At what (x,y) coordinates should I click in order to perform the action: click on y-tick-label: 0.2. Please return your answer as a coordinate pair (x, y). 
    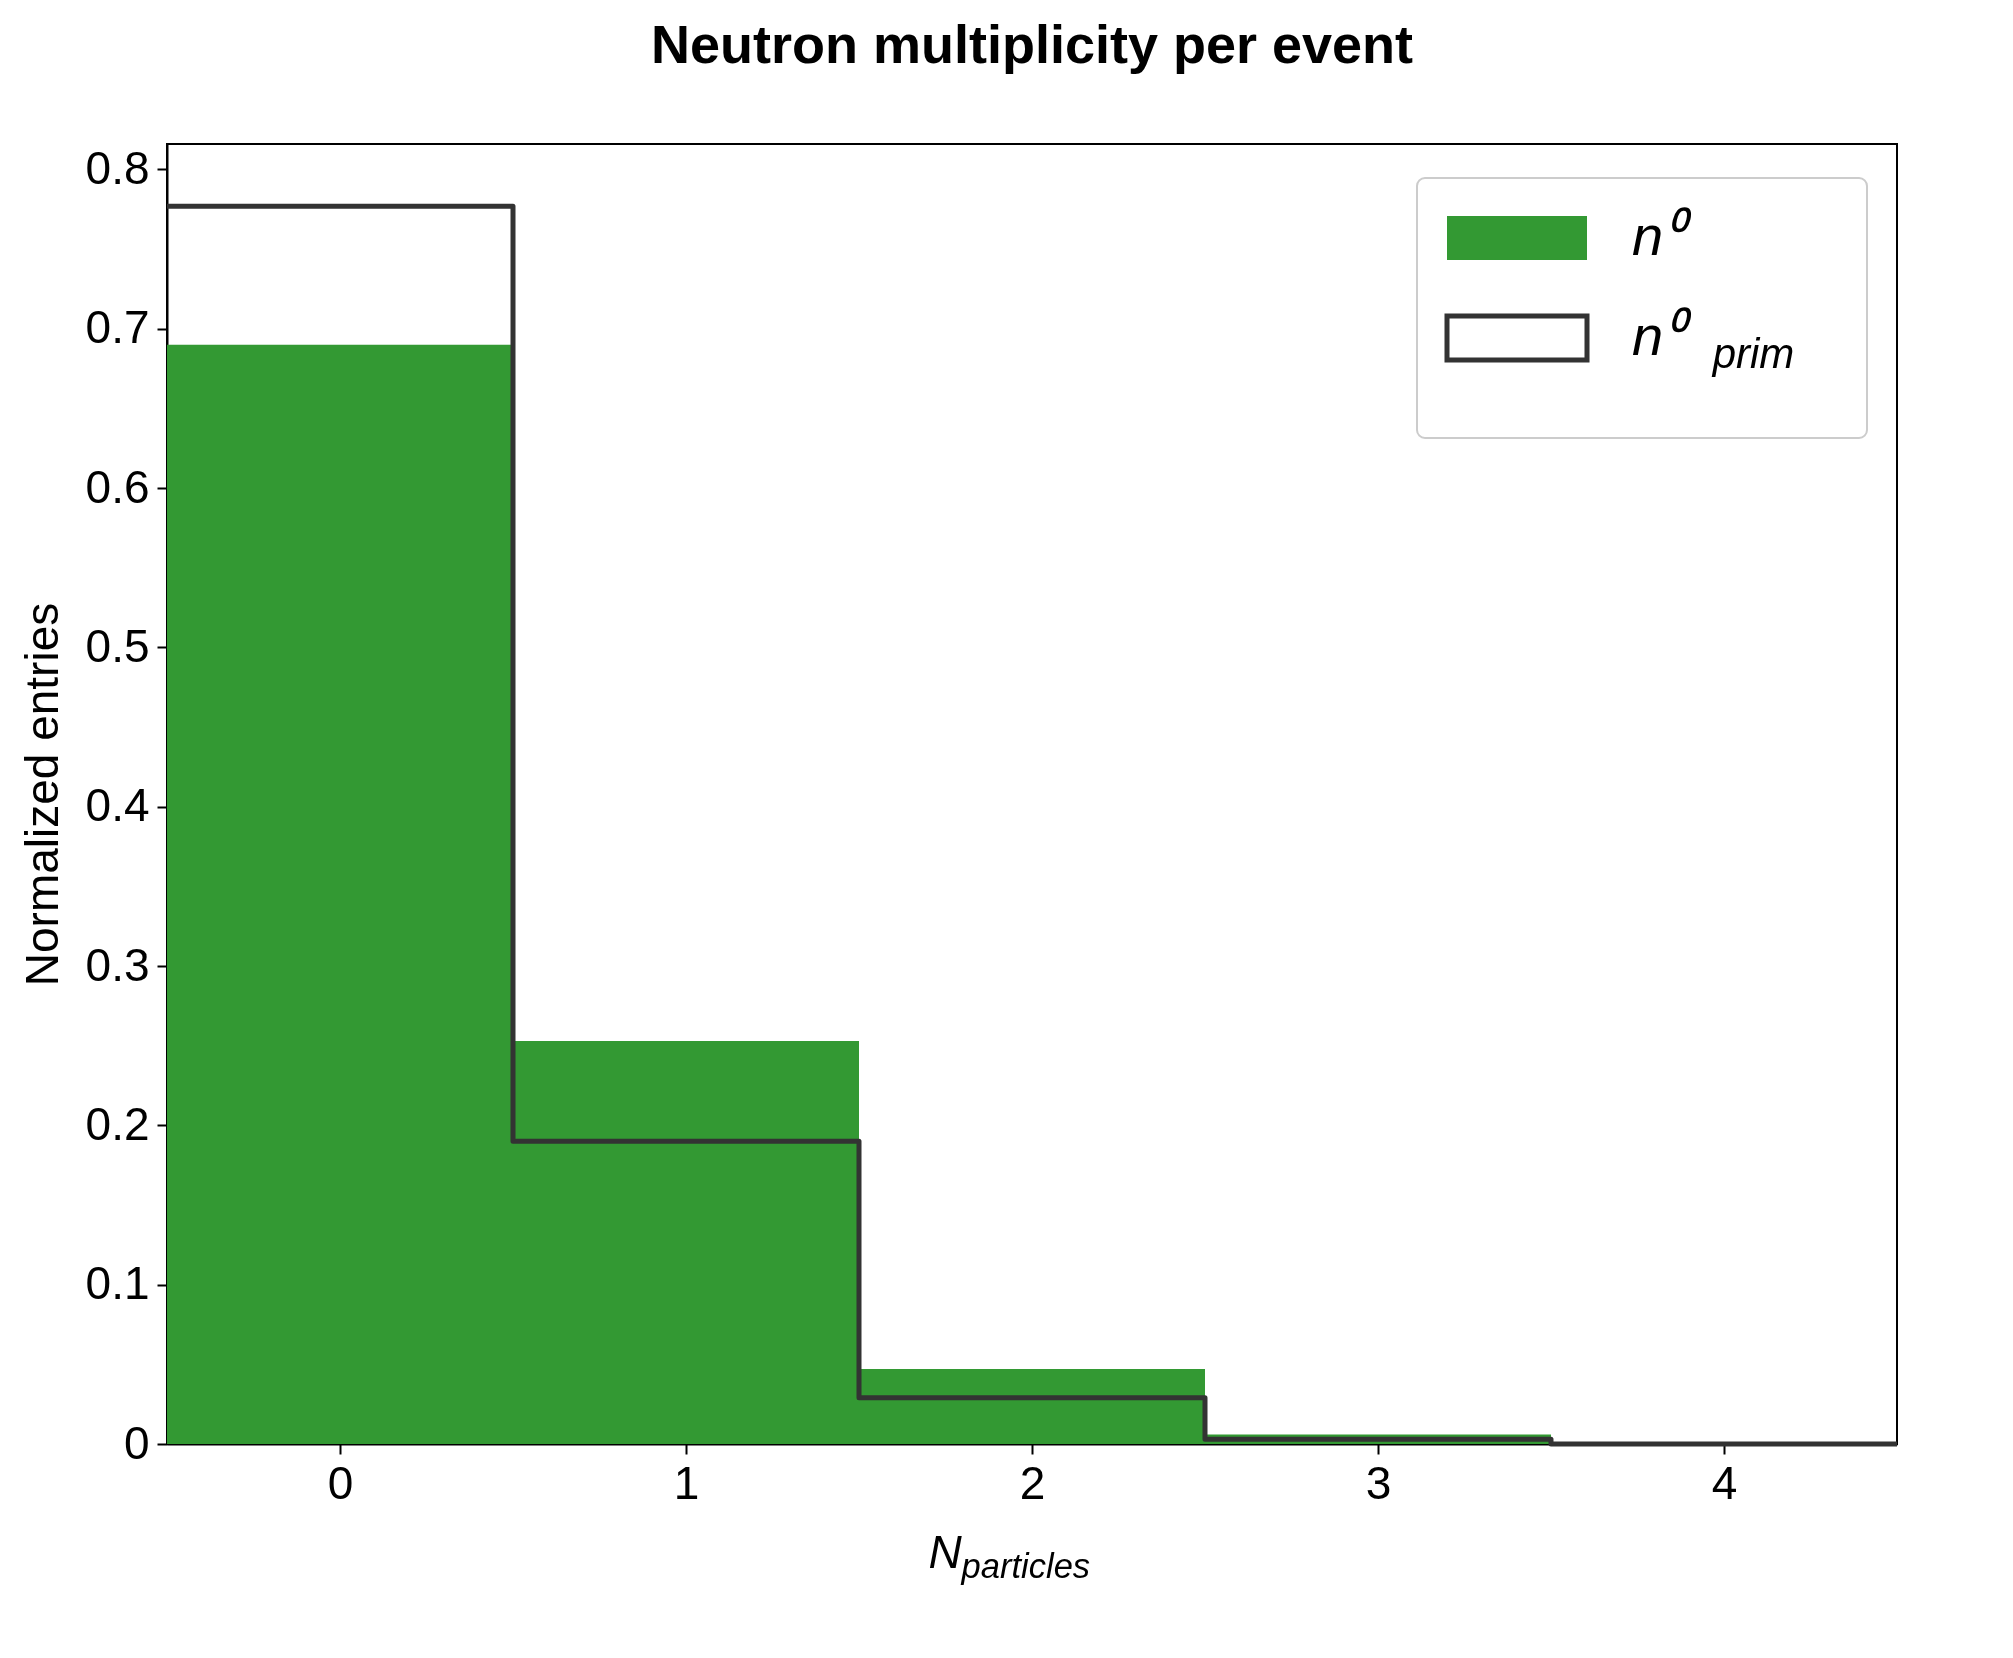
    Looking at the image, I should click on (117, 1123).